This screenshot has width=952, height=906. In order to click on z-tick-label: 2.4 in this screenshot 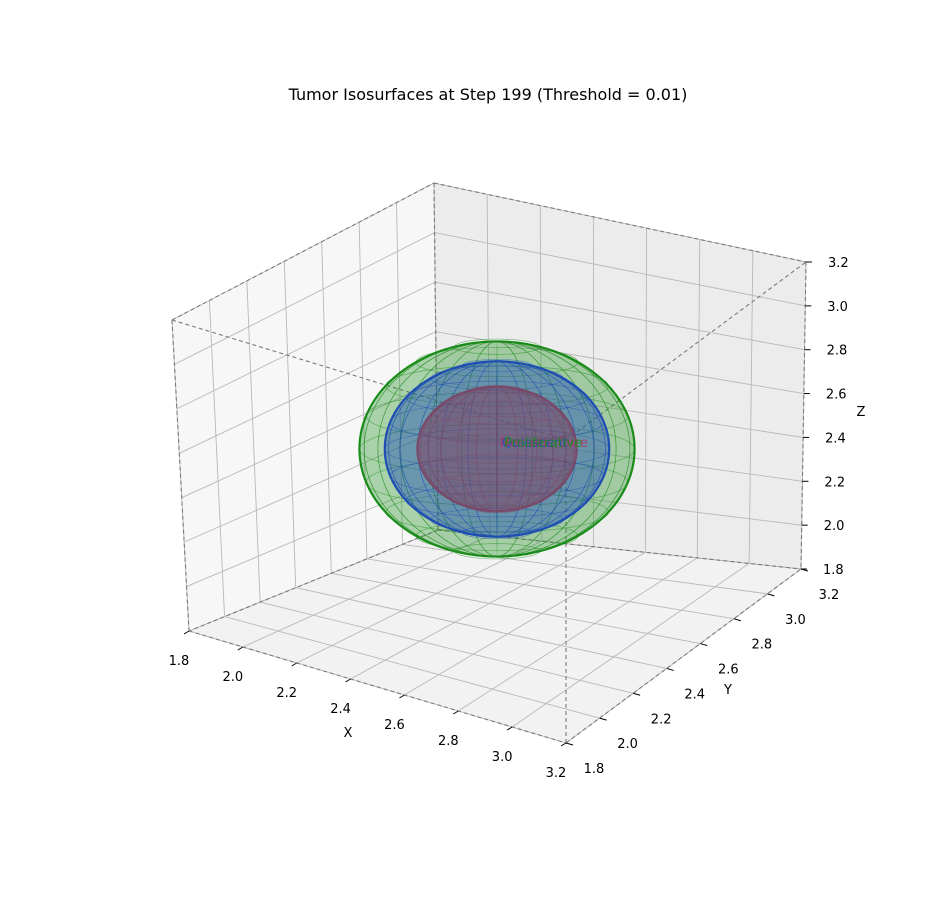, I will do `click(835, 438)`.